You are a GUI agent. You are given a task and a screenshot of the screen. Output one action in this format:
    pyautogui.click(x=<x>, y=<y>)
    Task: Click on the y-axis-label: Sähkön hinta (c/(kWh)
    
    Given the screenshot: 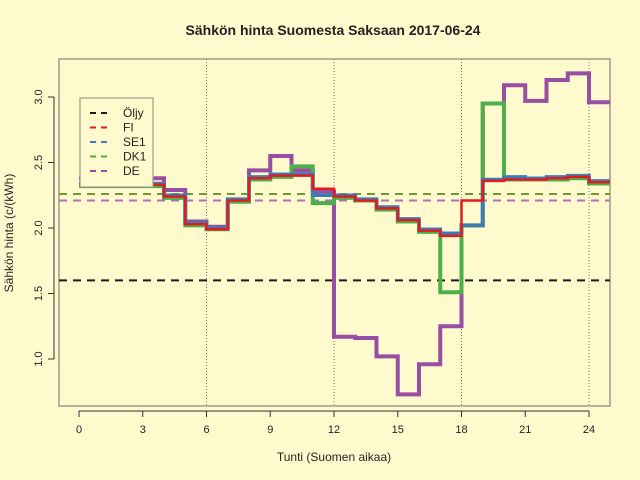 What is the action you would take?
    pyautogui.click(x=9, y=233)
    